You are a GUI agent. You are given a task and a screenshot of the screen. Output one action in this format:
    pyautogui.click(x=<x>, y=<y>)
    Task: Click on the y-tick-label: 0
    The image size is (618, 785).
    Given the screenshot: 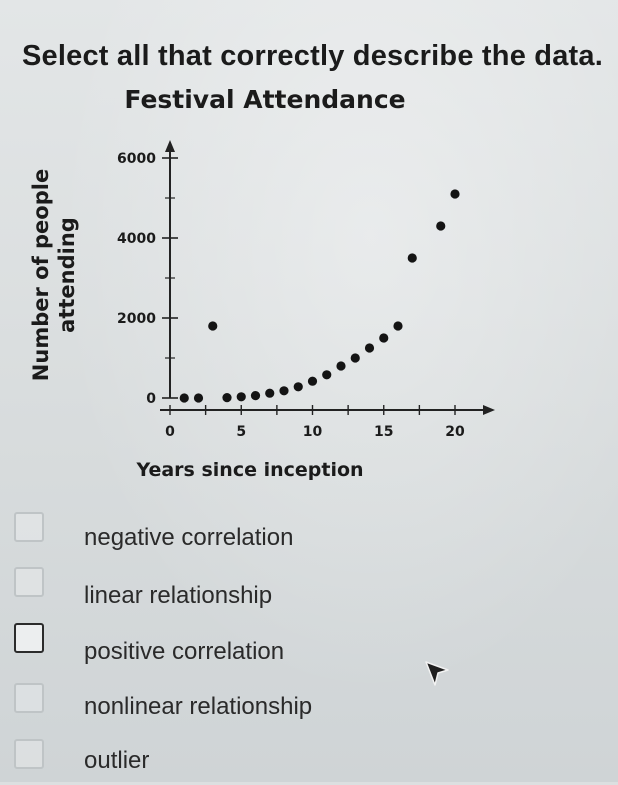 What is the action you would take?
    pyautogui.click(x=151, y=399)
    